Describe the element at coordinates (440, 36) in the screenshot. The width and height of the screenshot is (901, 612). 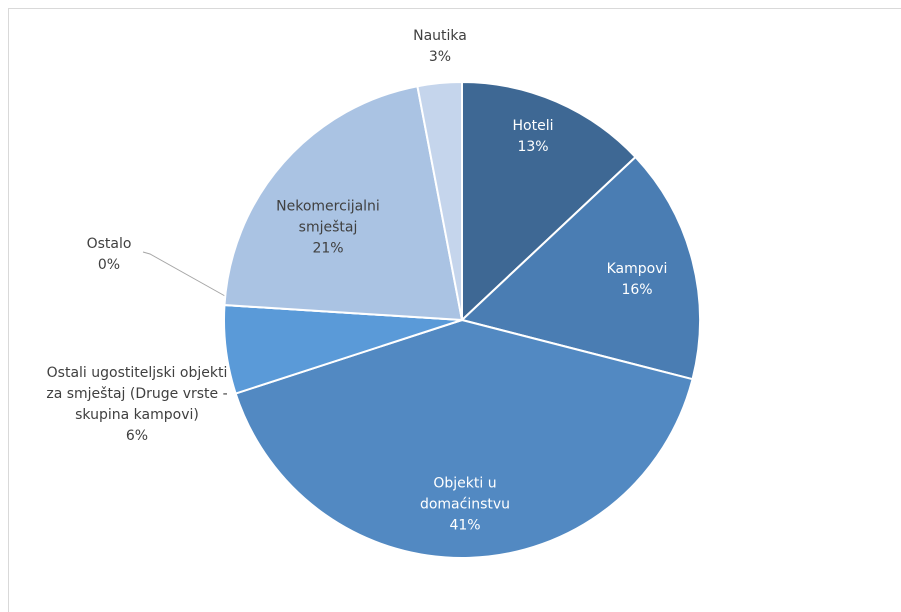
I see `category-label: Nautika` at that location.